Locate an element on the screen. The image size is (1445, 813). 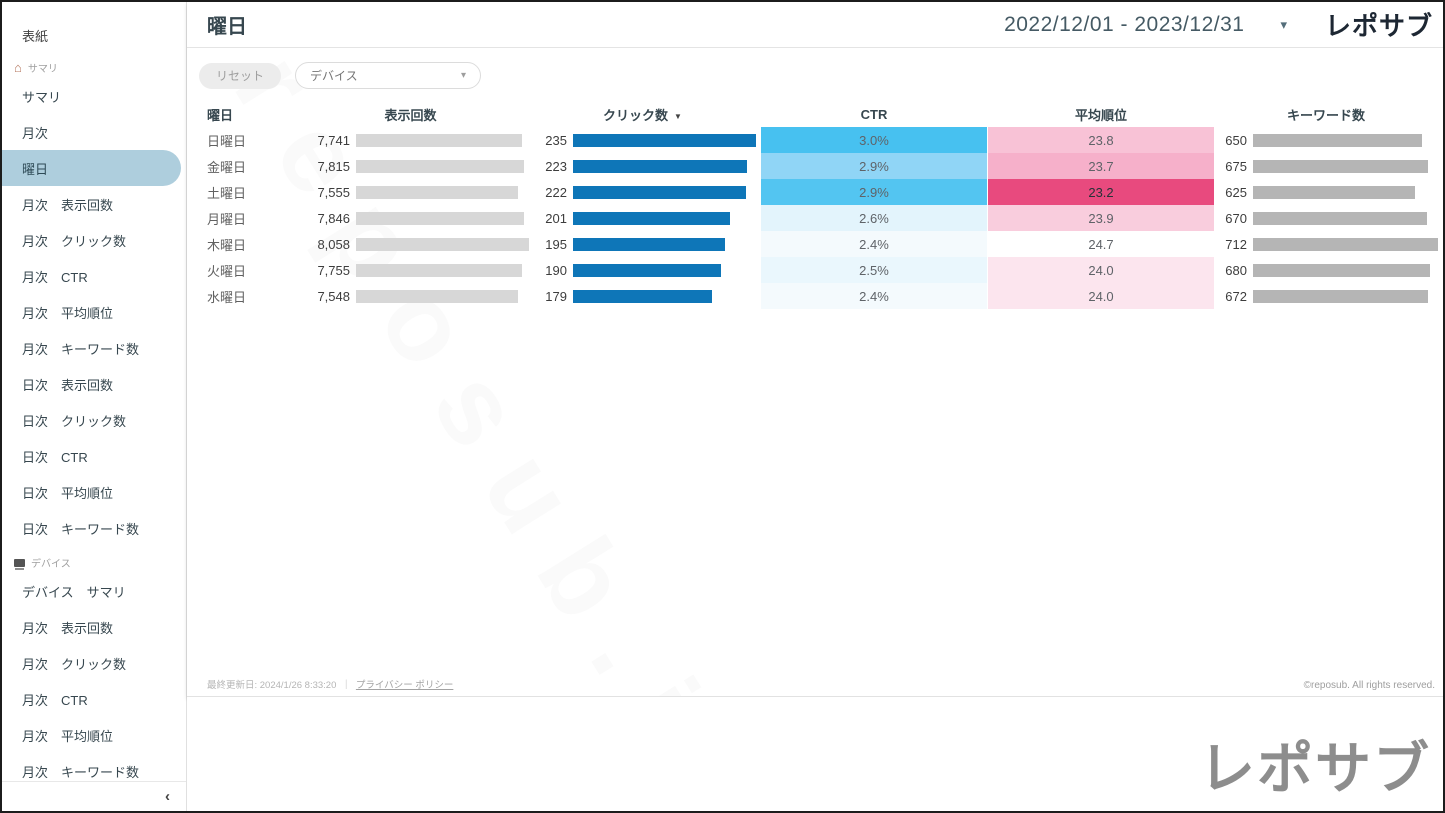
table-row: 木曜日 8,058 195 2.4% 24.7 712 is located at coordinates (825, 244).